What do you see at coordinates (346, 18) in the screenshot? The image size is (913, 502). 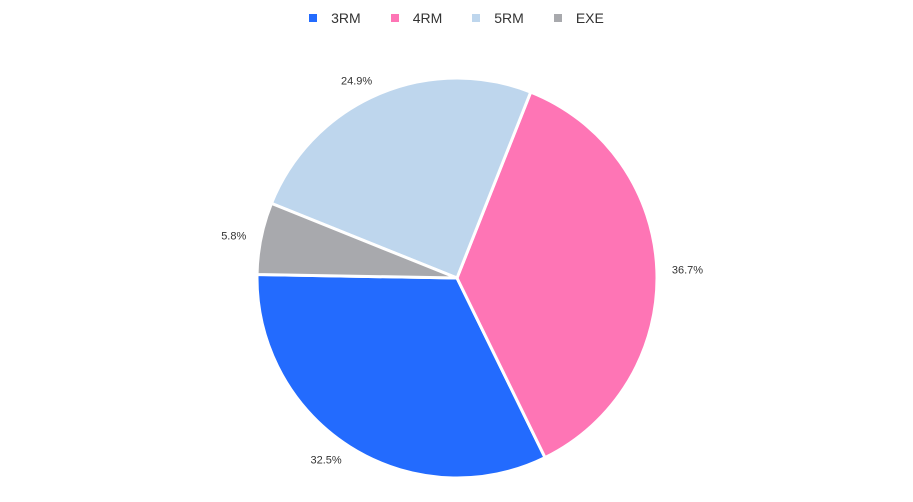 I see `legend-label-3rm: 3RM` at bounding box center [346, 18].